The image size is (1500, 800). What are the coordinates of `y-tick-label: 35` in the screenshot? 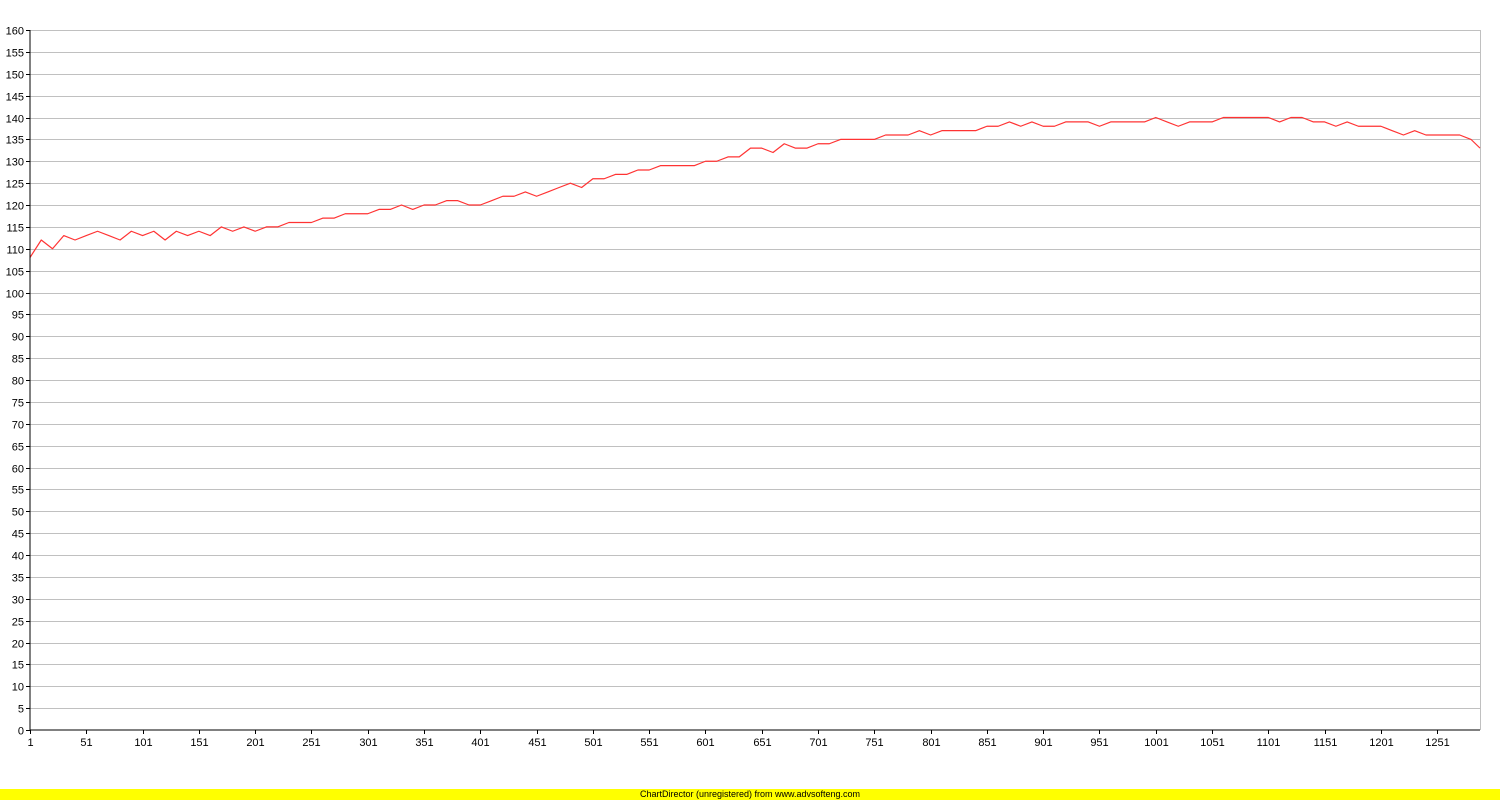 It's located at (18, 579).